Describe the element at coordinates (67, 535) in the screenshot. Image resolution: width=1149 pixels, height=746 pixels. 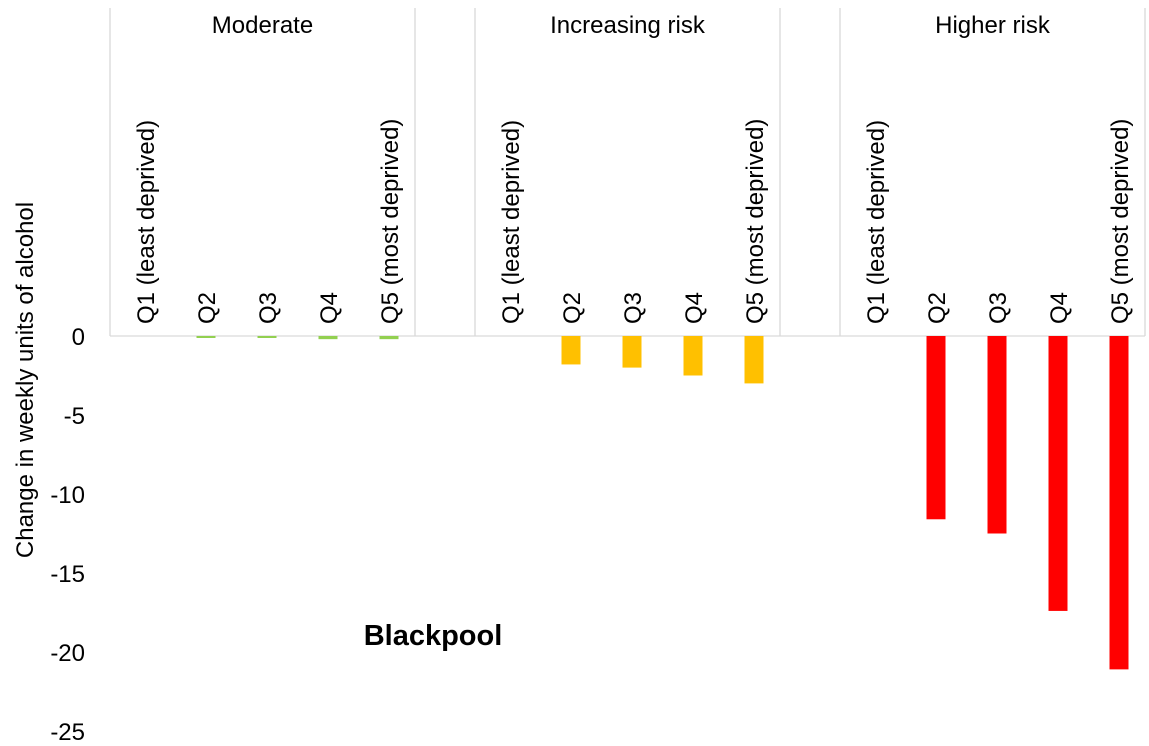
I see `y-axis-ticks: 0 -5 -10 -15 -20 -25` at that location.